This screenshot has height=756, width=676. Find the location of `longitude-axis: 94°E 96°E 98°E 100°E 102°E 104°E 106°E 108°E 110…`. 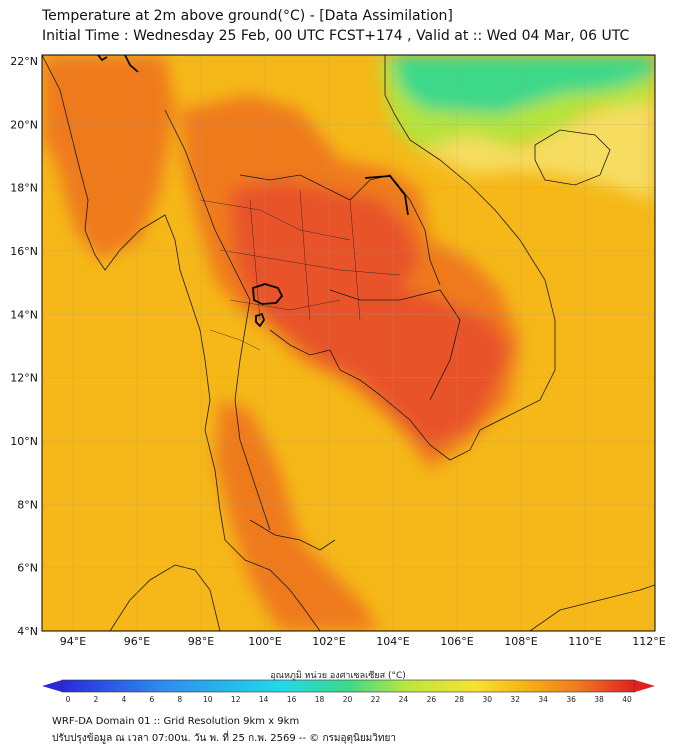

longitude-axis: 94°E 96°E 98°E 100°E 102°E 104°E 106°E 108°E 110… is located at coordinates (363, 641).